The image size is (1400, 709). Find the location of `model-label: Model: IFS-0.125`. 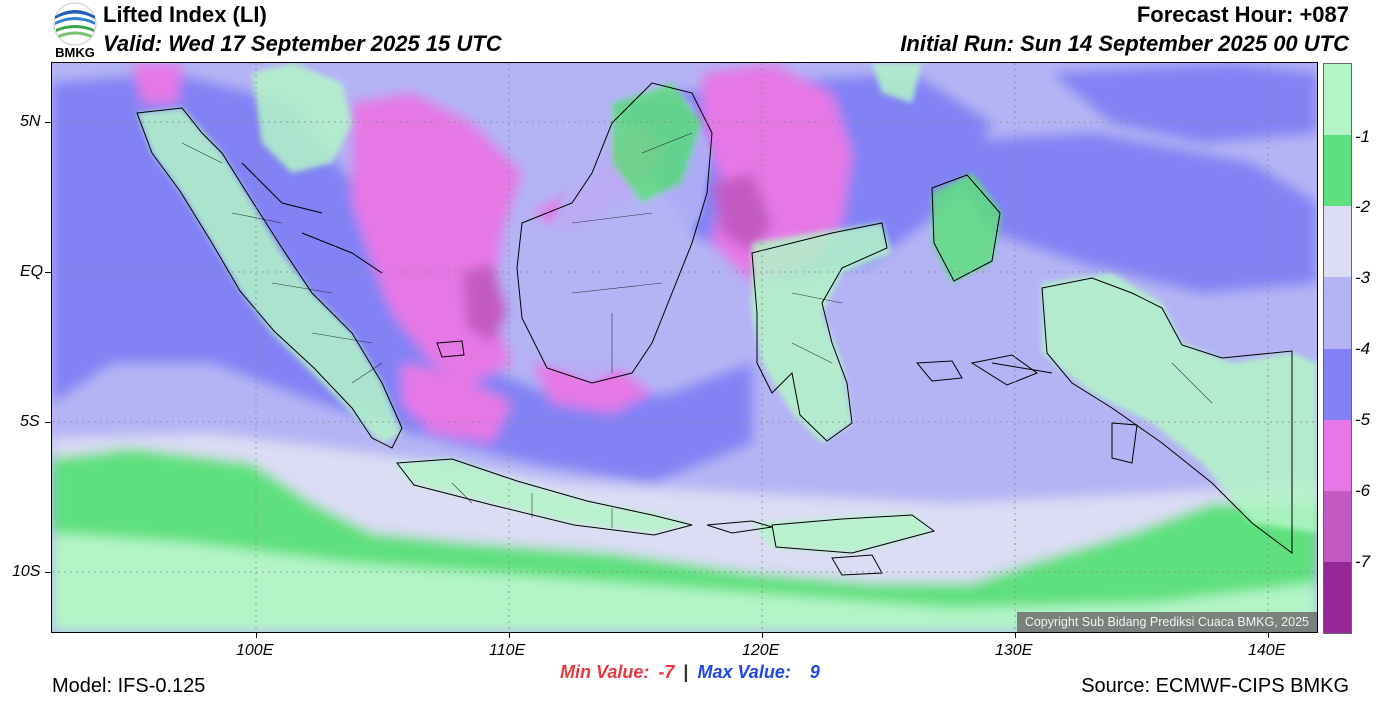

model-label: Model: IFS-0.125 is located at coordinates (129, 686).